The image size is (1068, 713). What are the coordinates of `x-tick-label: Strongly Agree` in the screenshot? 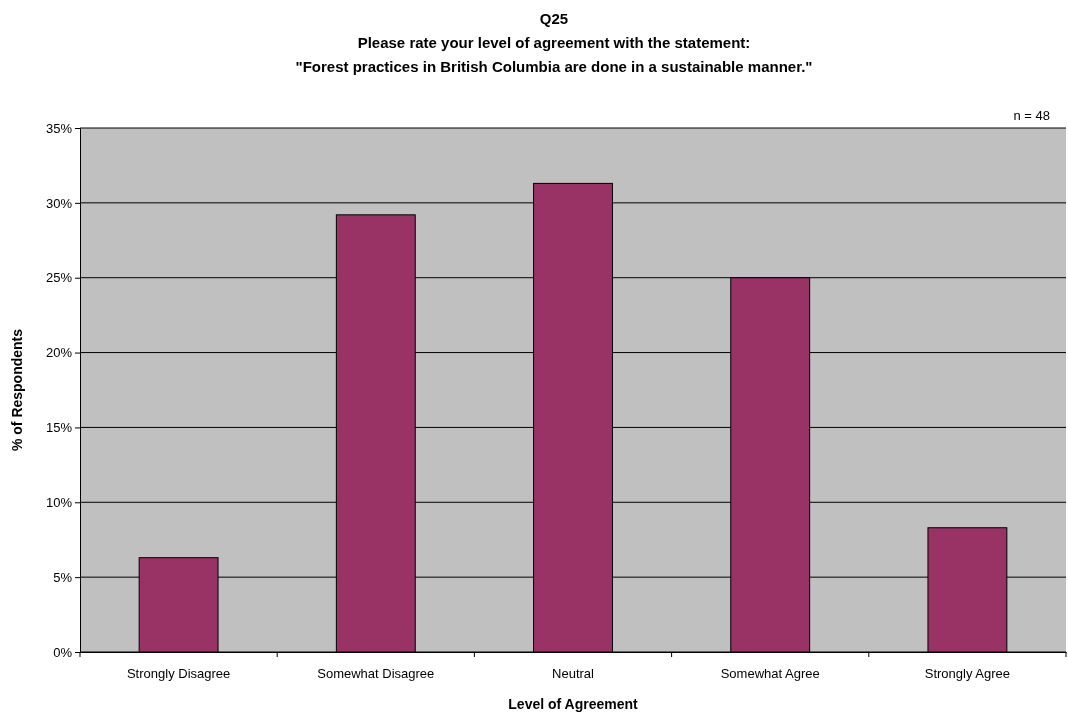 It's located at (967, 674).